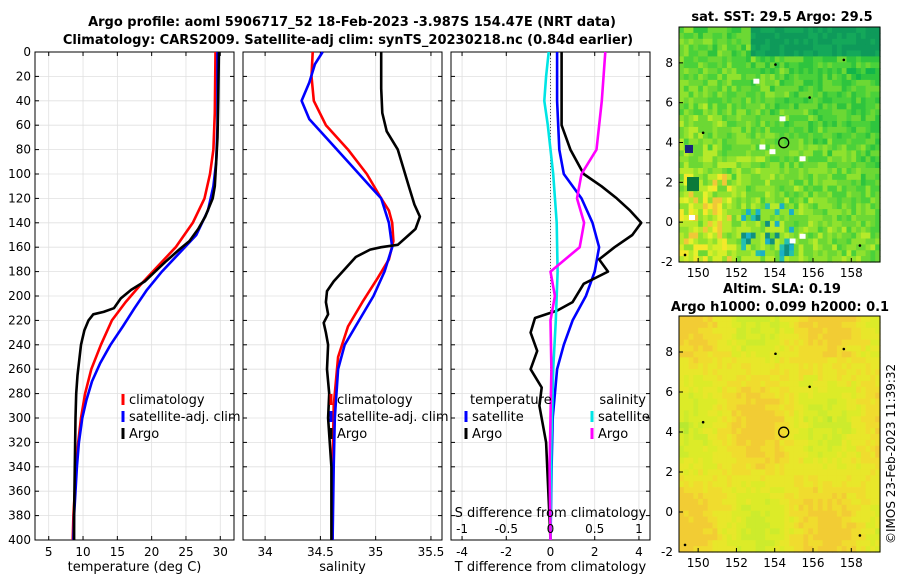 The image size is (900, 580). Describe the element at coordinates (144, 434) in the screenshot. I see `temp-legend-label: Argo` at that location.